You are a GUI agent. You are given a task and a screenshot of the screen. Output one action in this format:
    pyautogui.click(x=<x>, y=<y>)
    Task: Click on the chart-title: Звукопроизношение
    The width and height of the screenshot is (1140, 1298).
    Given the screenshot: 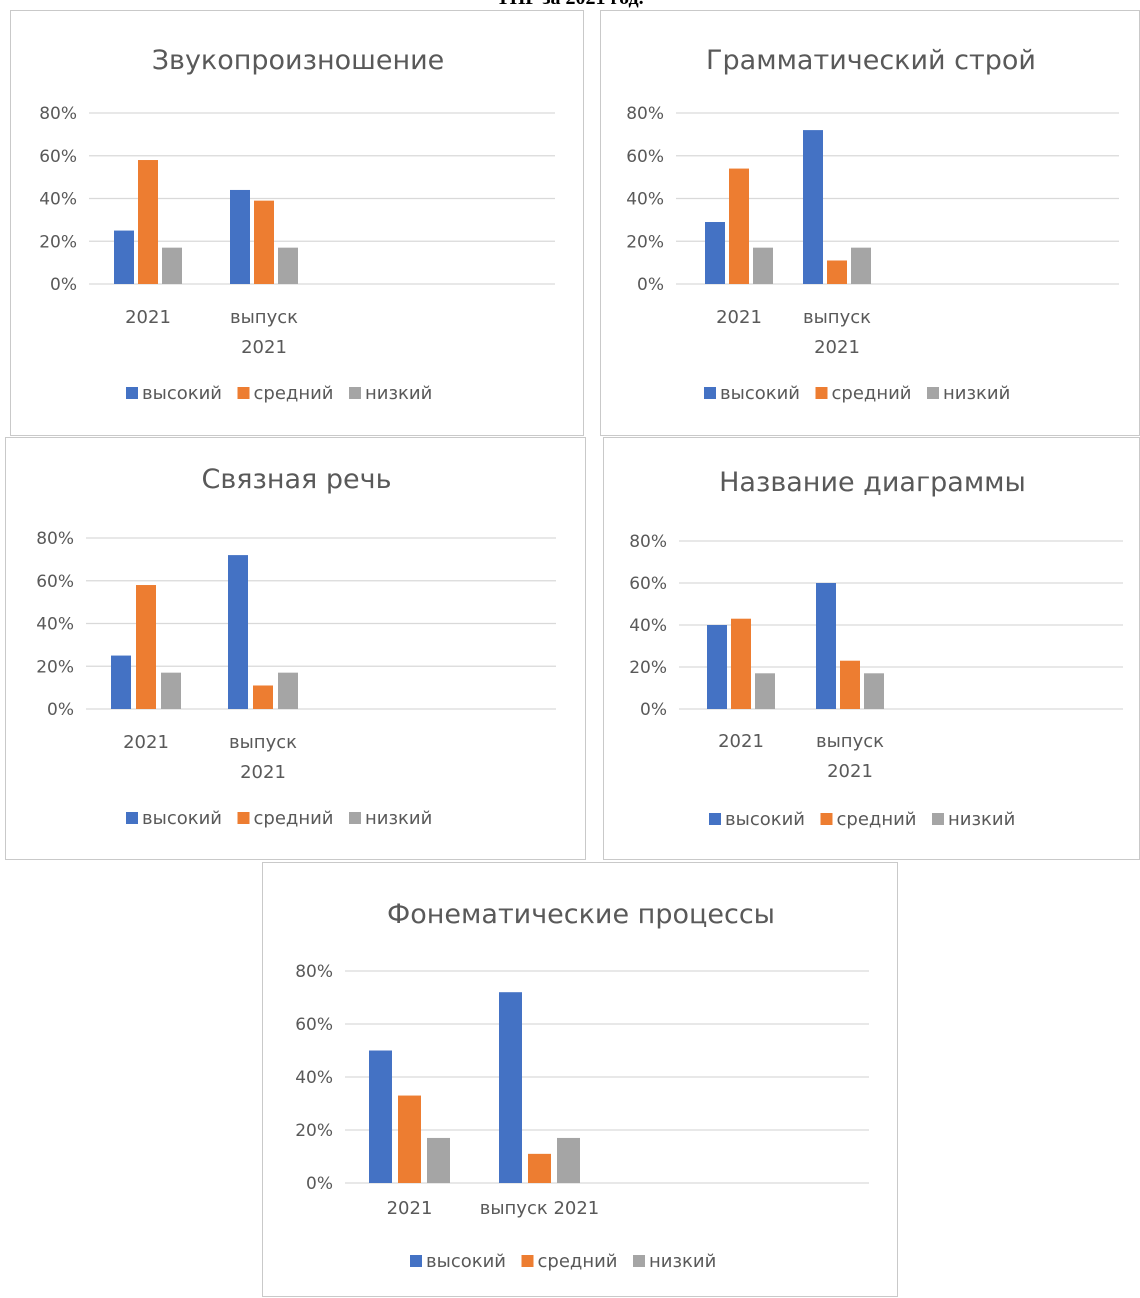 What is the action you would take?
    pyautogui.click(x=298, y=60)
    